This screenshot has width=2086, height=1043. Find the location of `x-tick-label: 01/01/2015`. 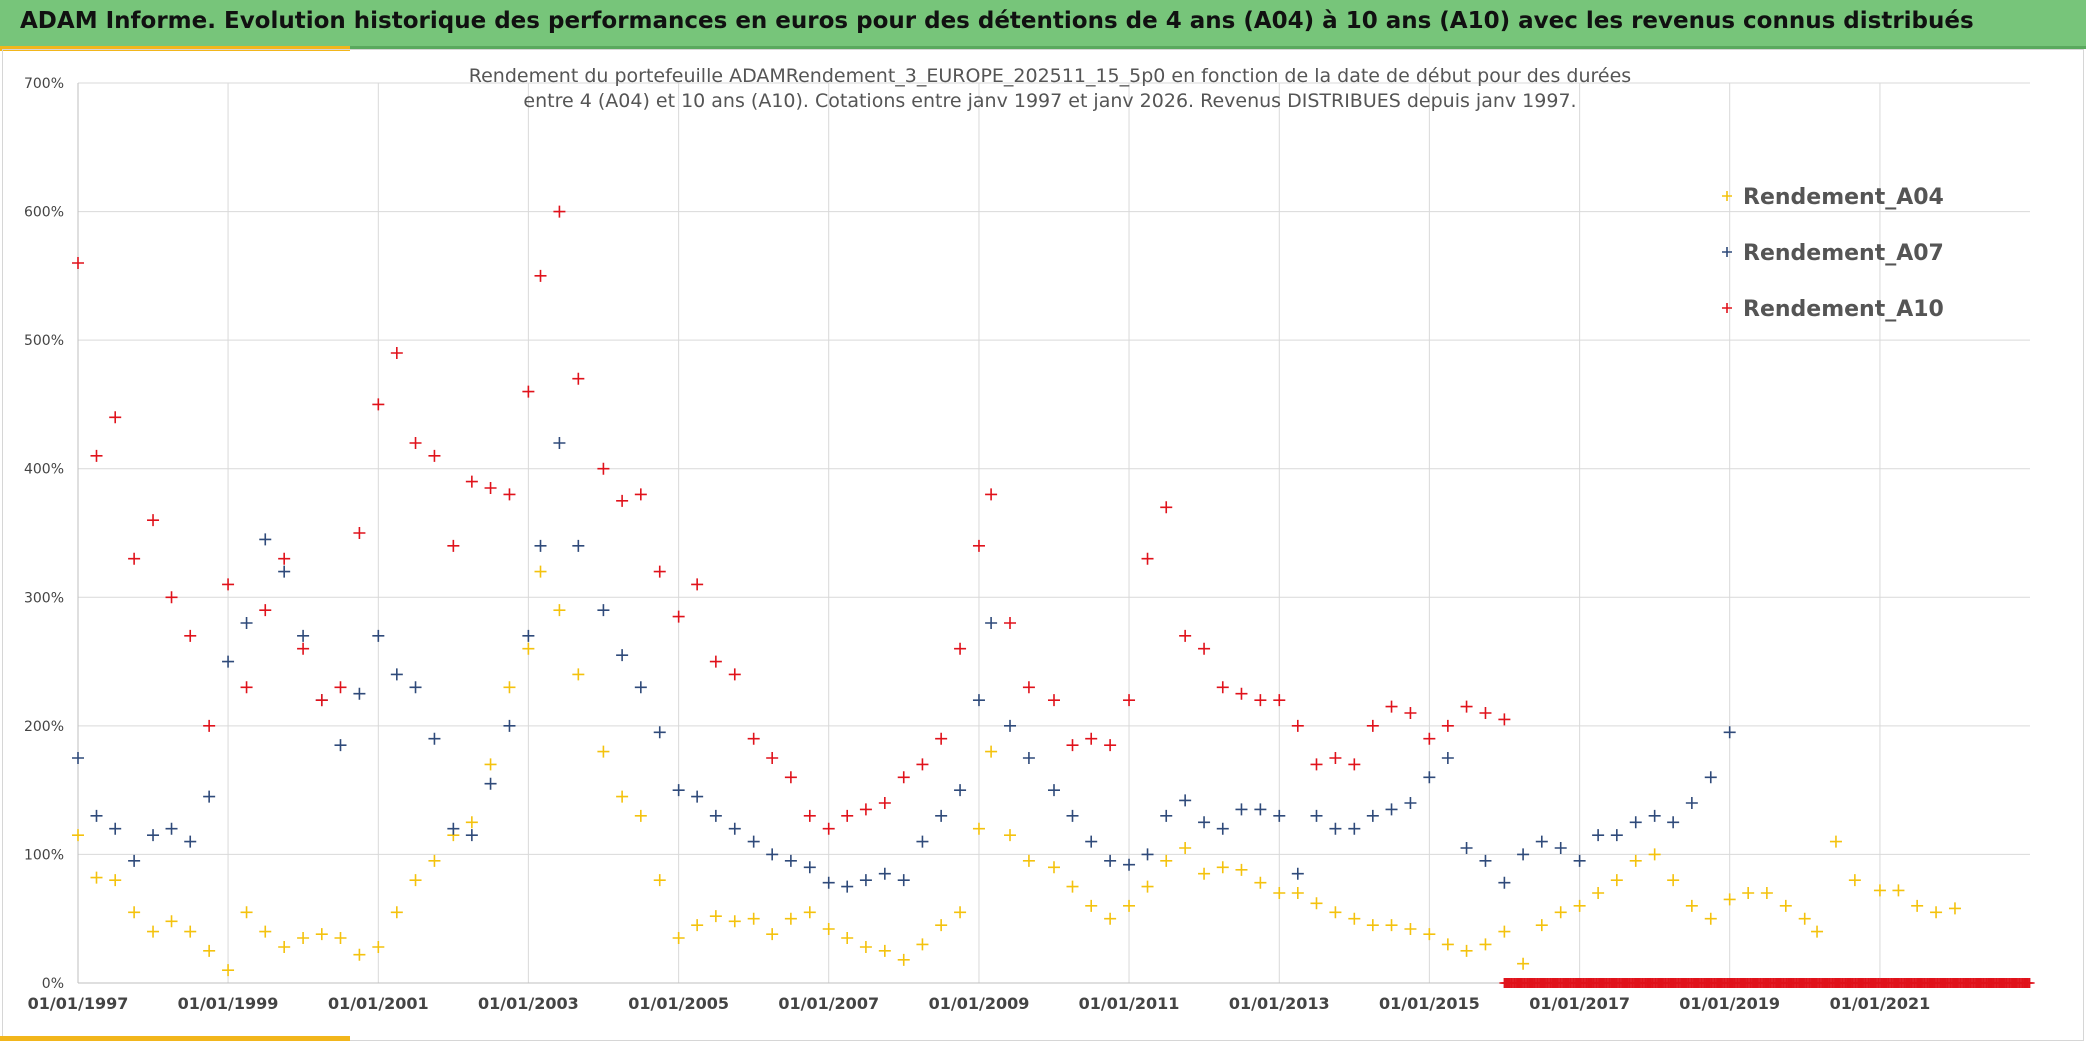

x-tick-label: 01/01/2015 is located at coordinates (1429, 1003).